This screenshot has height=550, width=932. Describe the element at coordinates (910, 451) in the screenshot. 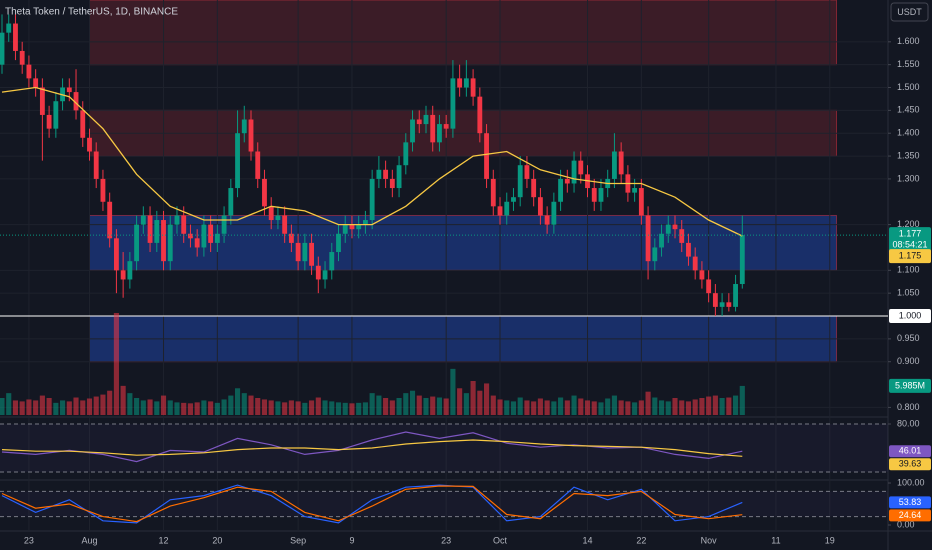

I see `indicator-value-label: 46.01` at that location.